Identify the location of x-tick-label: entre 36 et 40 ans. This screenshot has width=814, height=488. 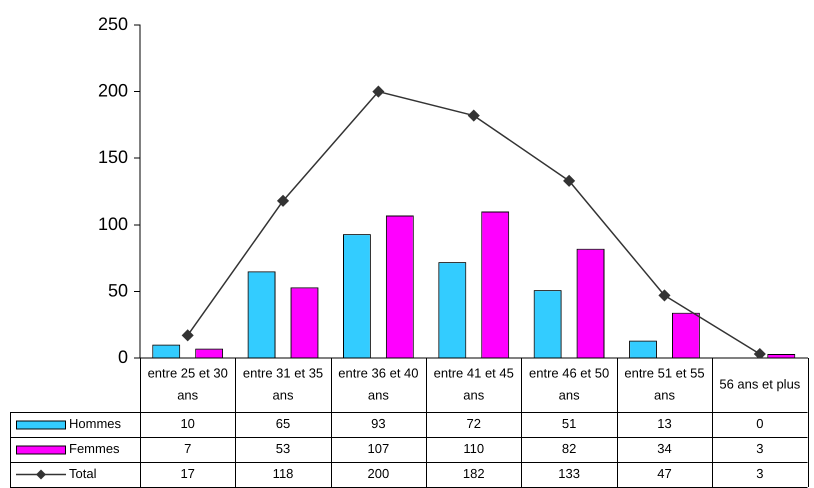
(378, 384).